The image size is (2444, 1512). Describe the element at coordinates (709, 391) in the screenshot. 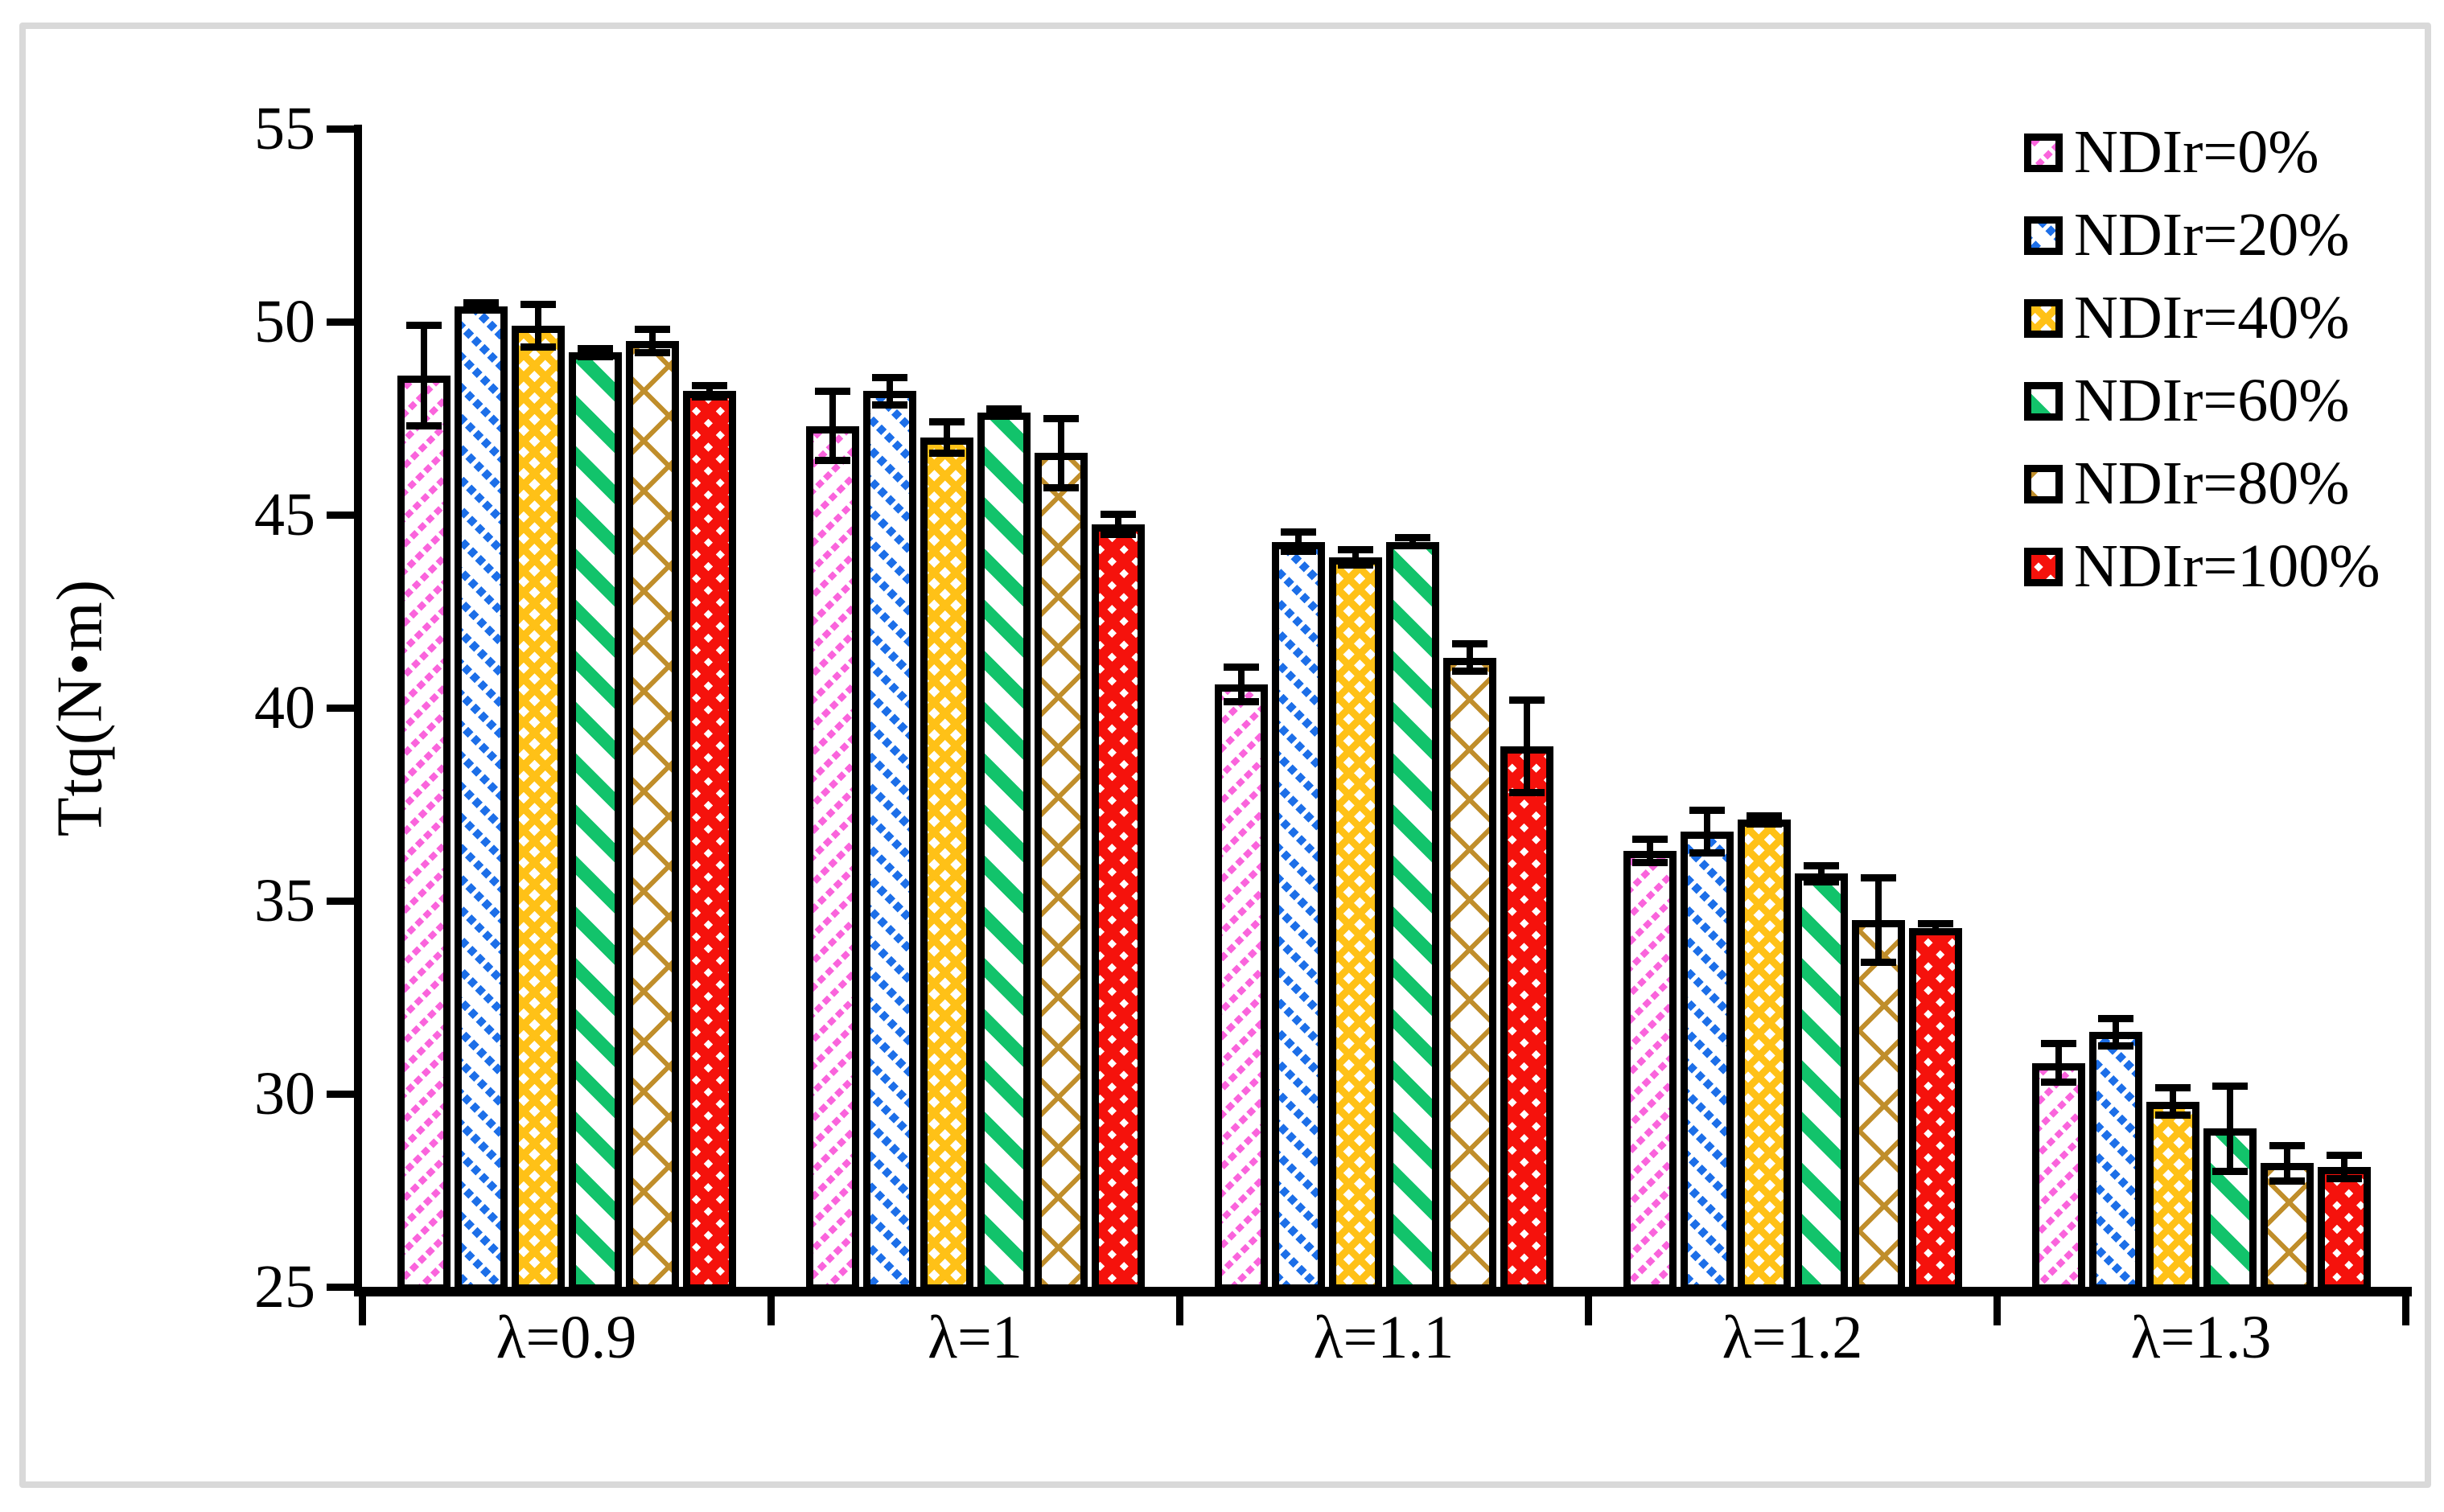

I see `error-bar-NDIr=100%-λ=0.9` at that location.